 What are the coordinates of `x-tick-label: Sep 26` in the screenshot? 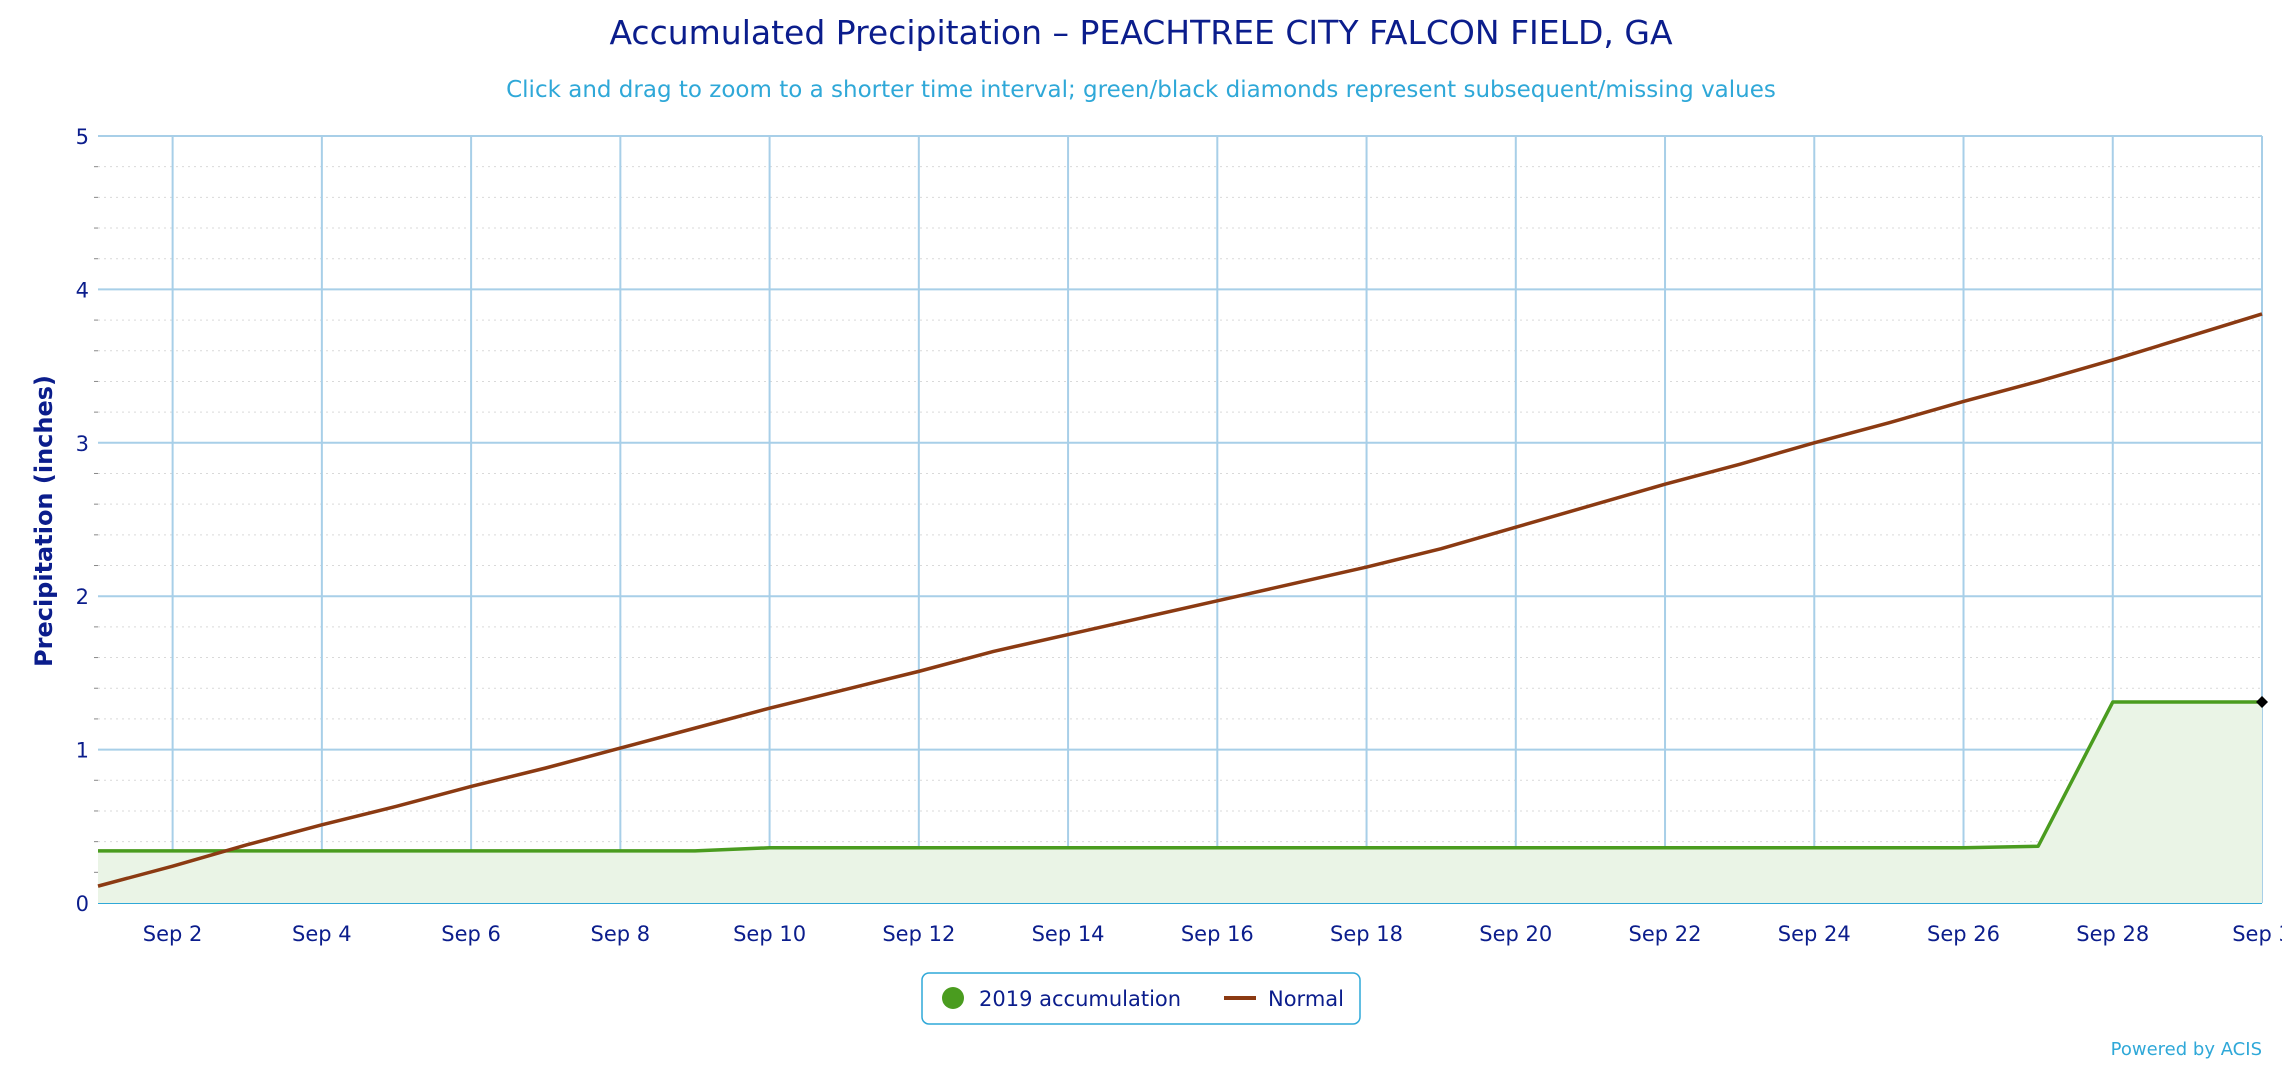 It's located at (1963, 934).